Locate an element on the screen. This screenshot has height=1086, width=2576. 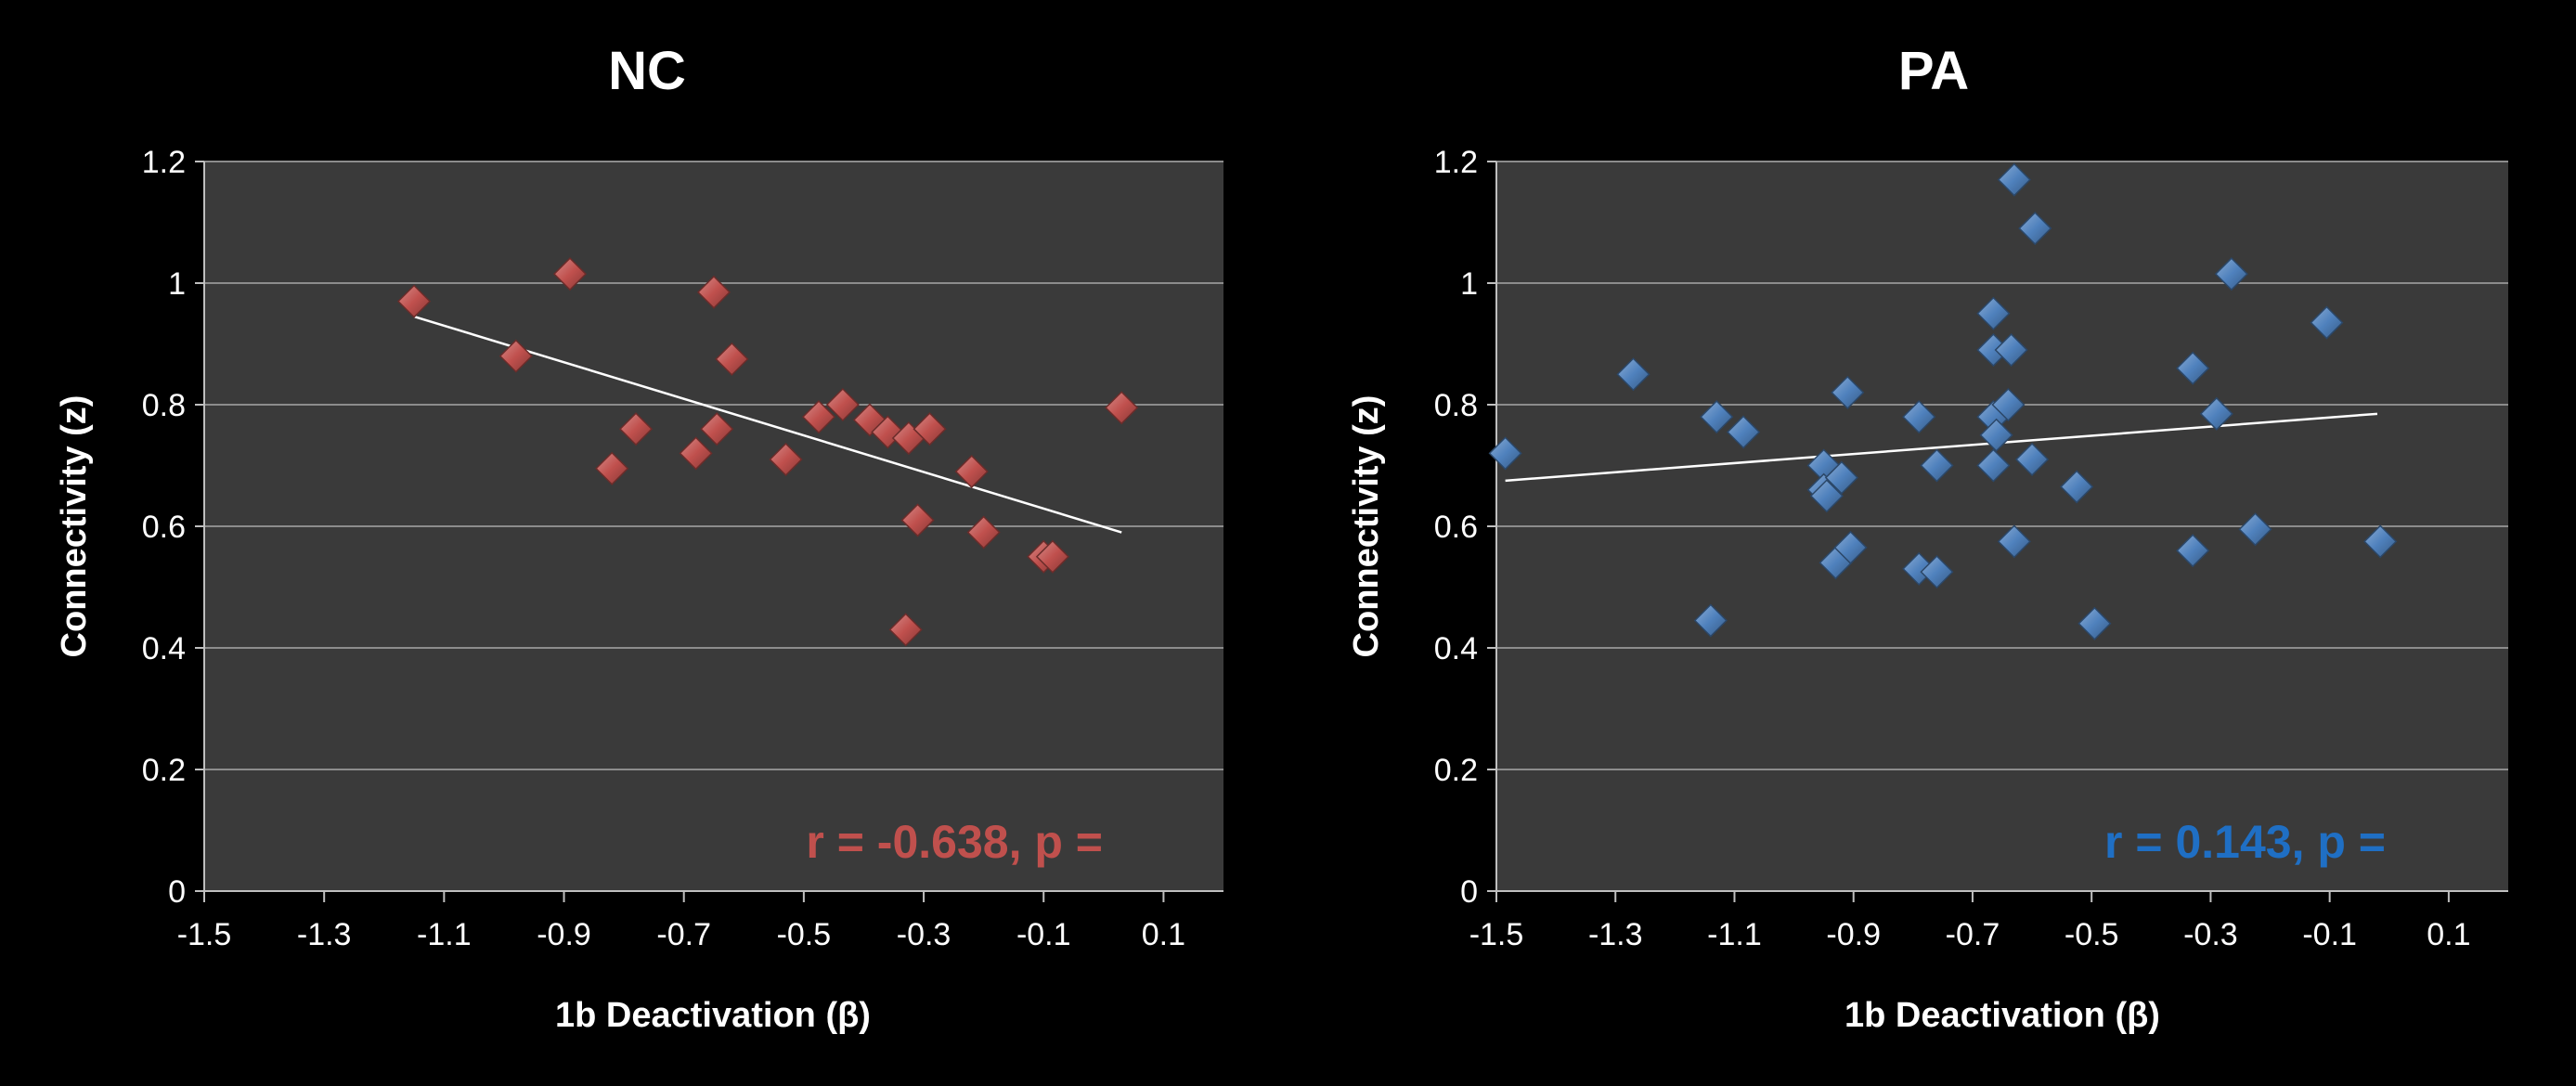
chart-title: NC is located at coordinates (647, 71).